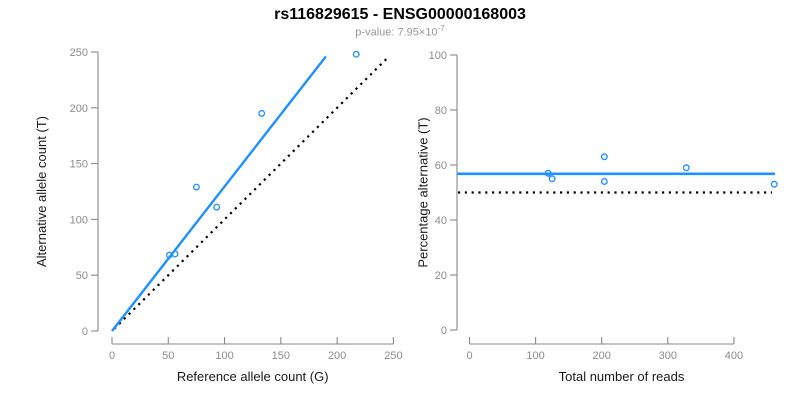 The width and height of the screenshot is (800, 400). Describe the element at coordinates (423, 192) in the screenshot. I see `right-y-axis-title: Percentage alternative (T)` at that location.